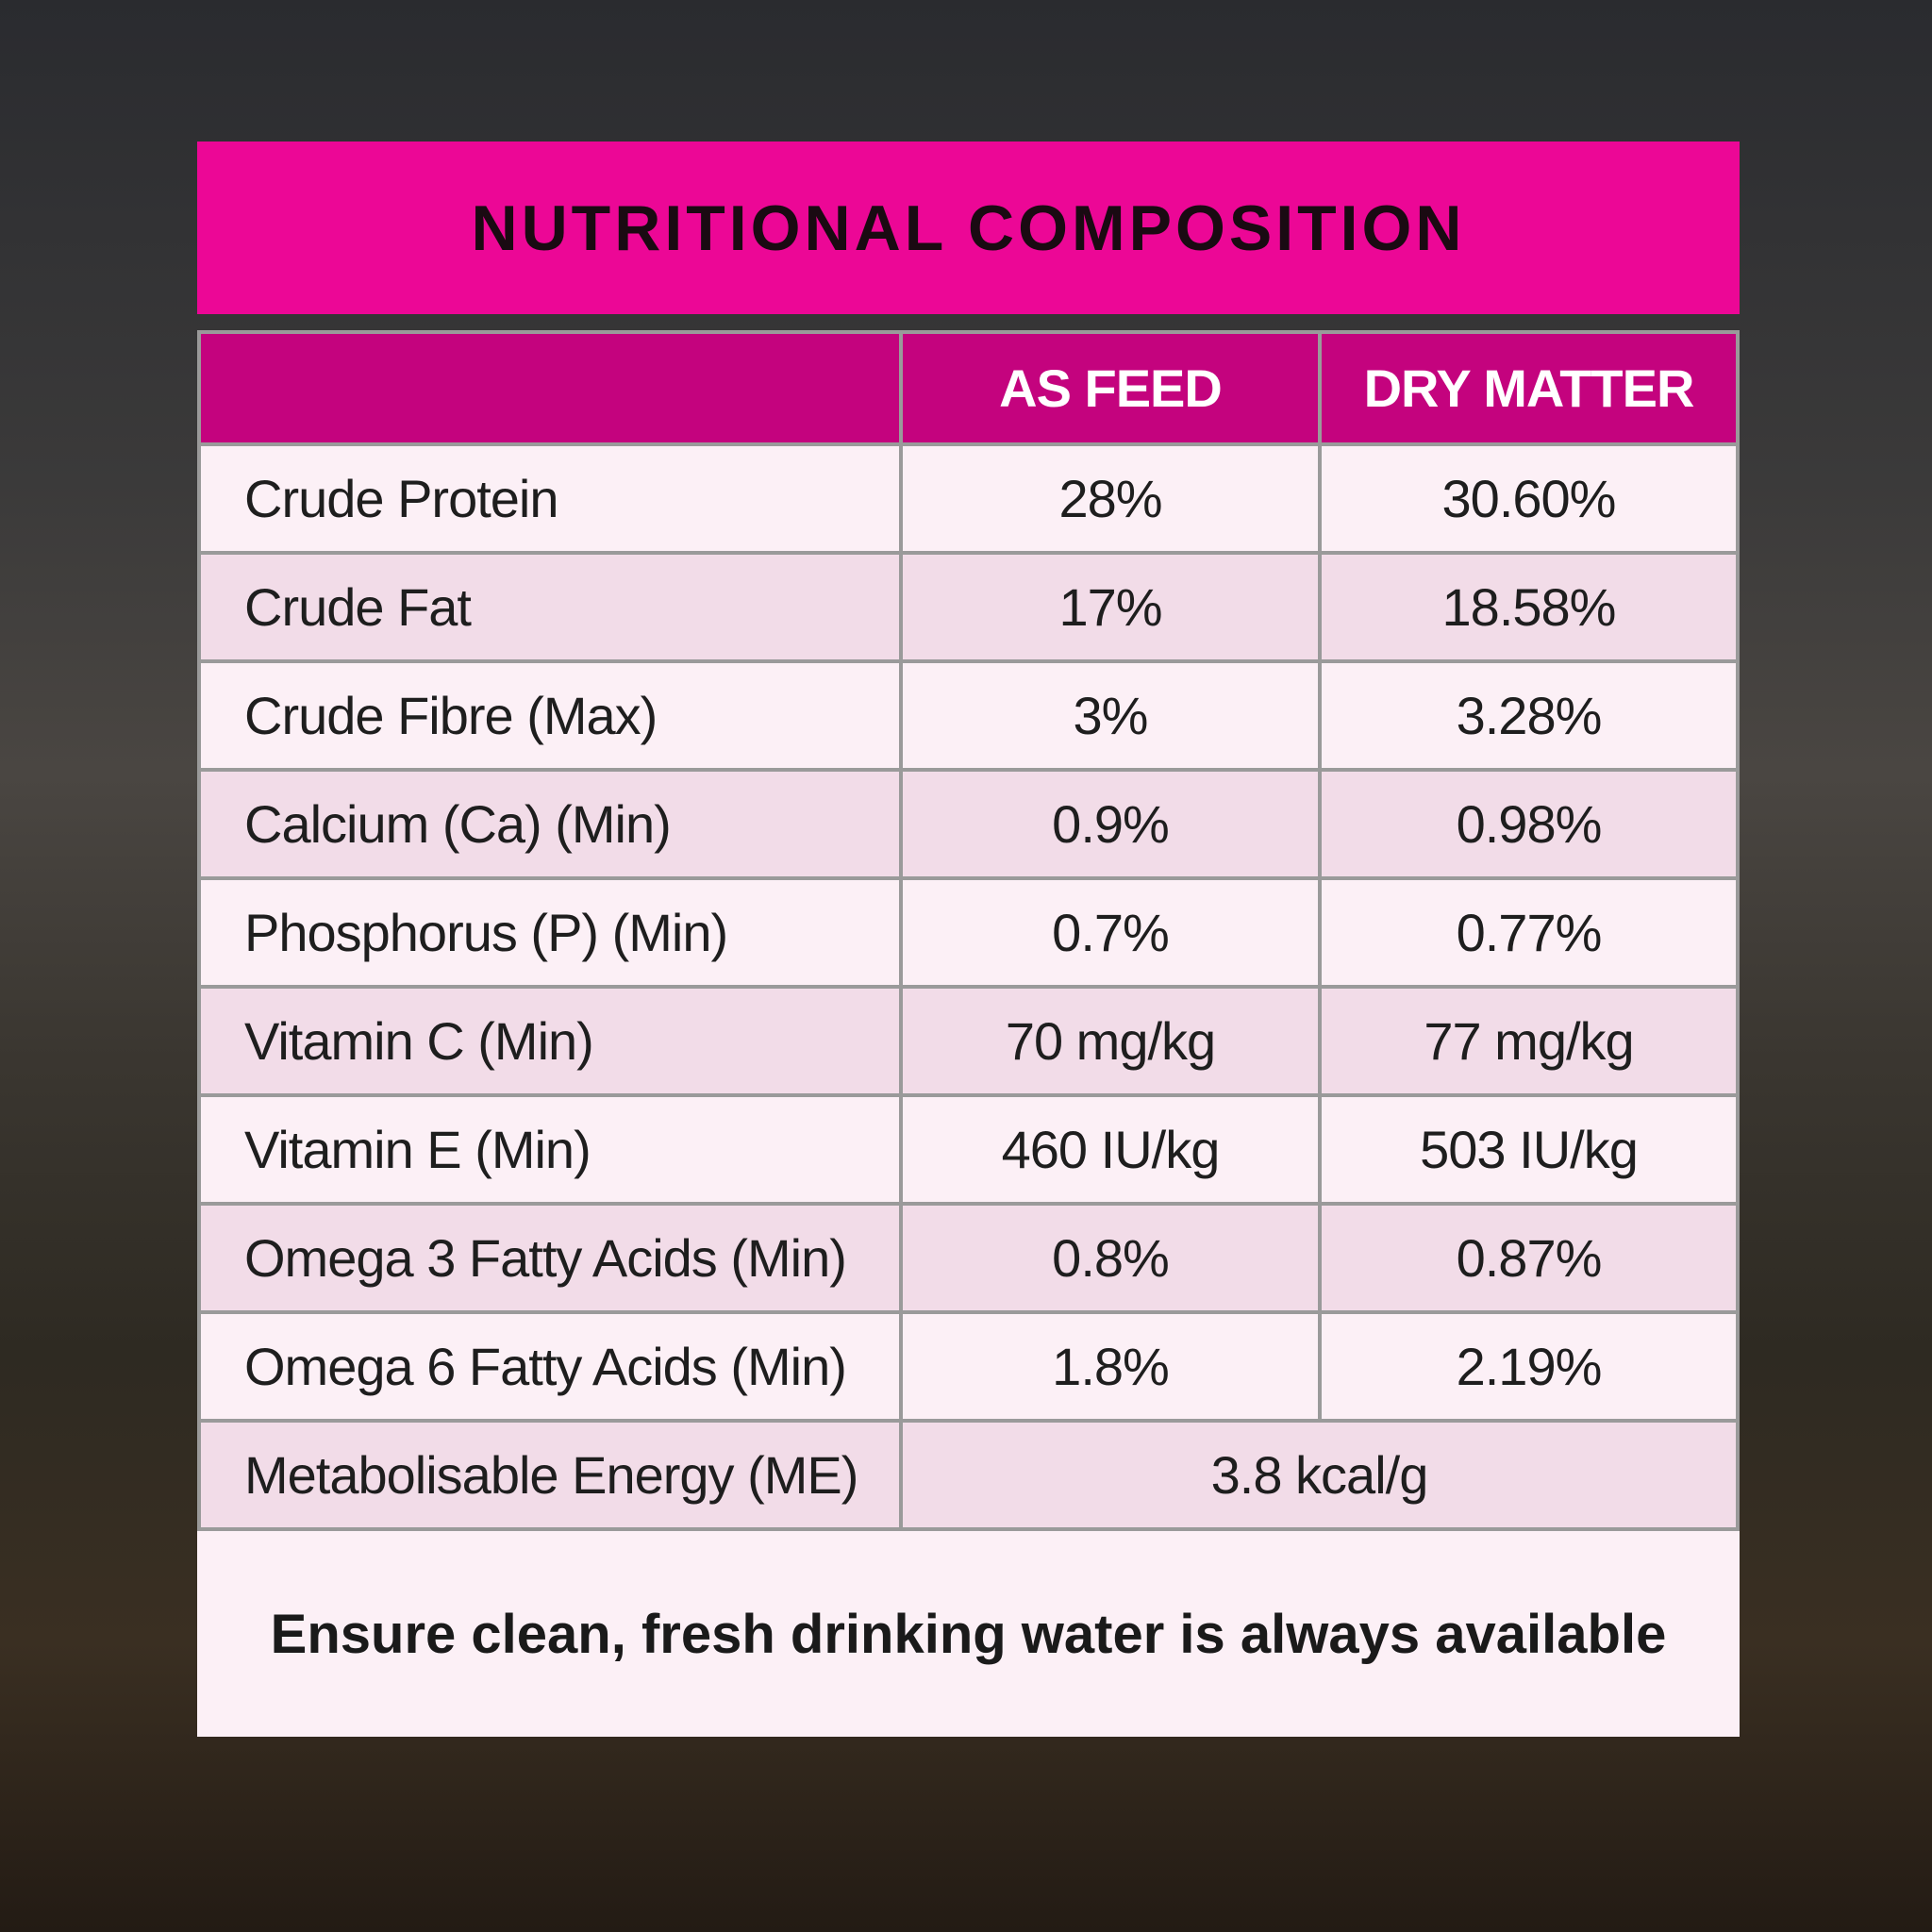 The height and width of the screenshot is (1932, 1932). What do you see at coordinates (1529, 607) in the screenshot?
I see `cell-value: 18.58%` at bounding box center [1529, 607].